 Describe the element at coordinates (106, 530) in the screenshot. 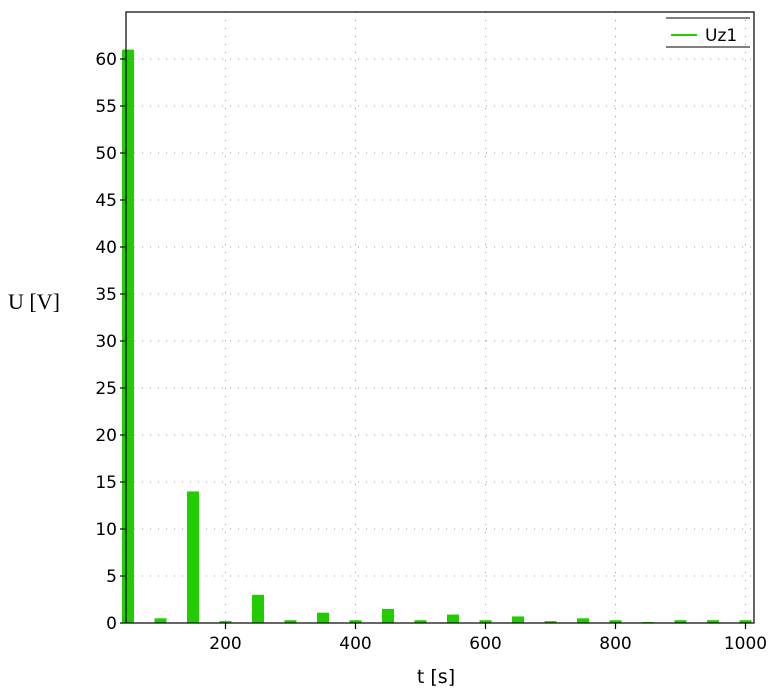

I see `y-tick-label: 10` at that location.